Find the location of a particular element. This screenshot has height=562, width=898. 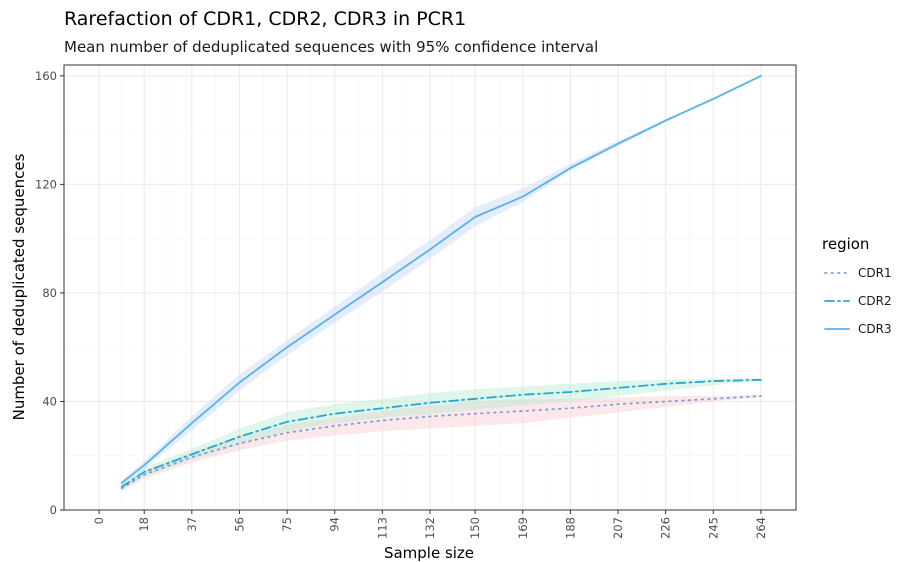

chart-title: Rarefaction of CDR1, CDR2, CDR3 in PCR1 is located at coordinates (265, 19).